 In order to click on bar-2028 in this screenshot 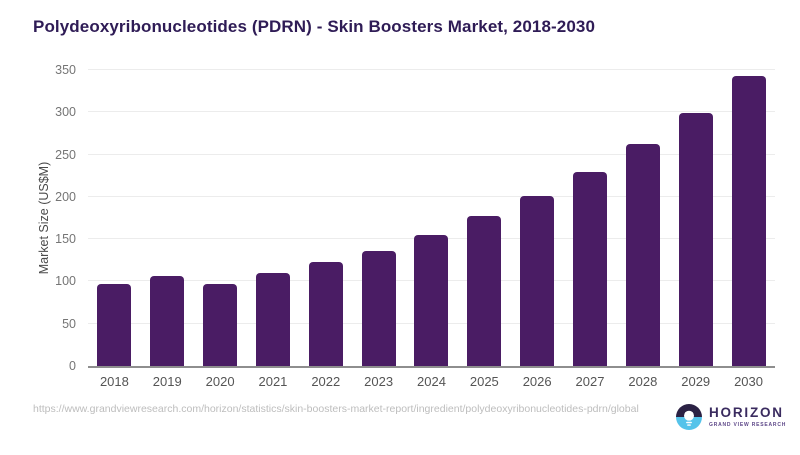, I will do `click(642, 255)`.